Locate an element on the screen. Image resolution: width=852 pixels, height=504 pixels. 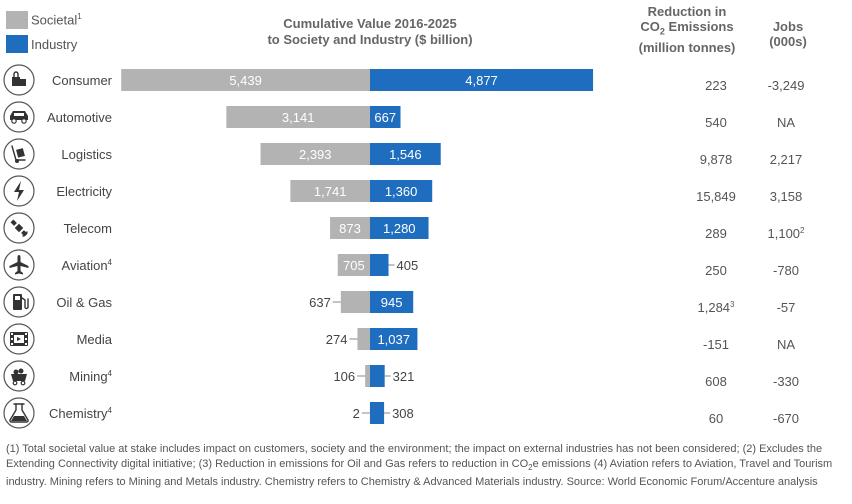
category-label: Aviation4 is located at coordinates (87, 265).